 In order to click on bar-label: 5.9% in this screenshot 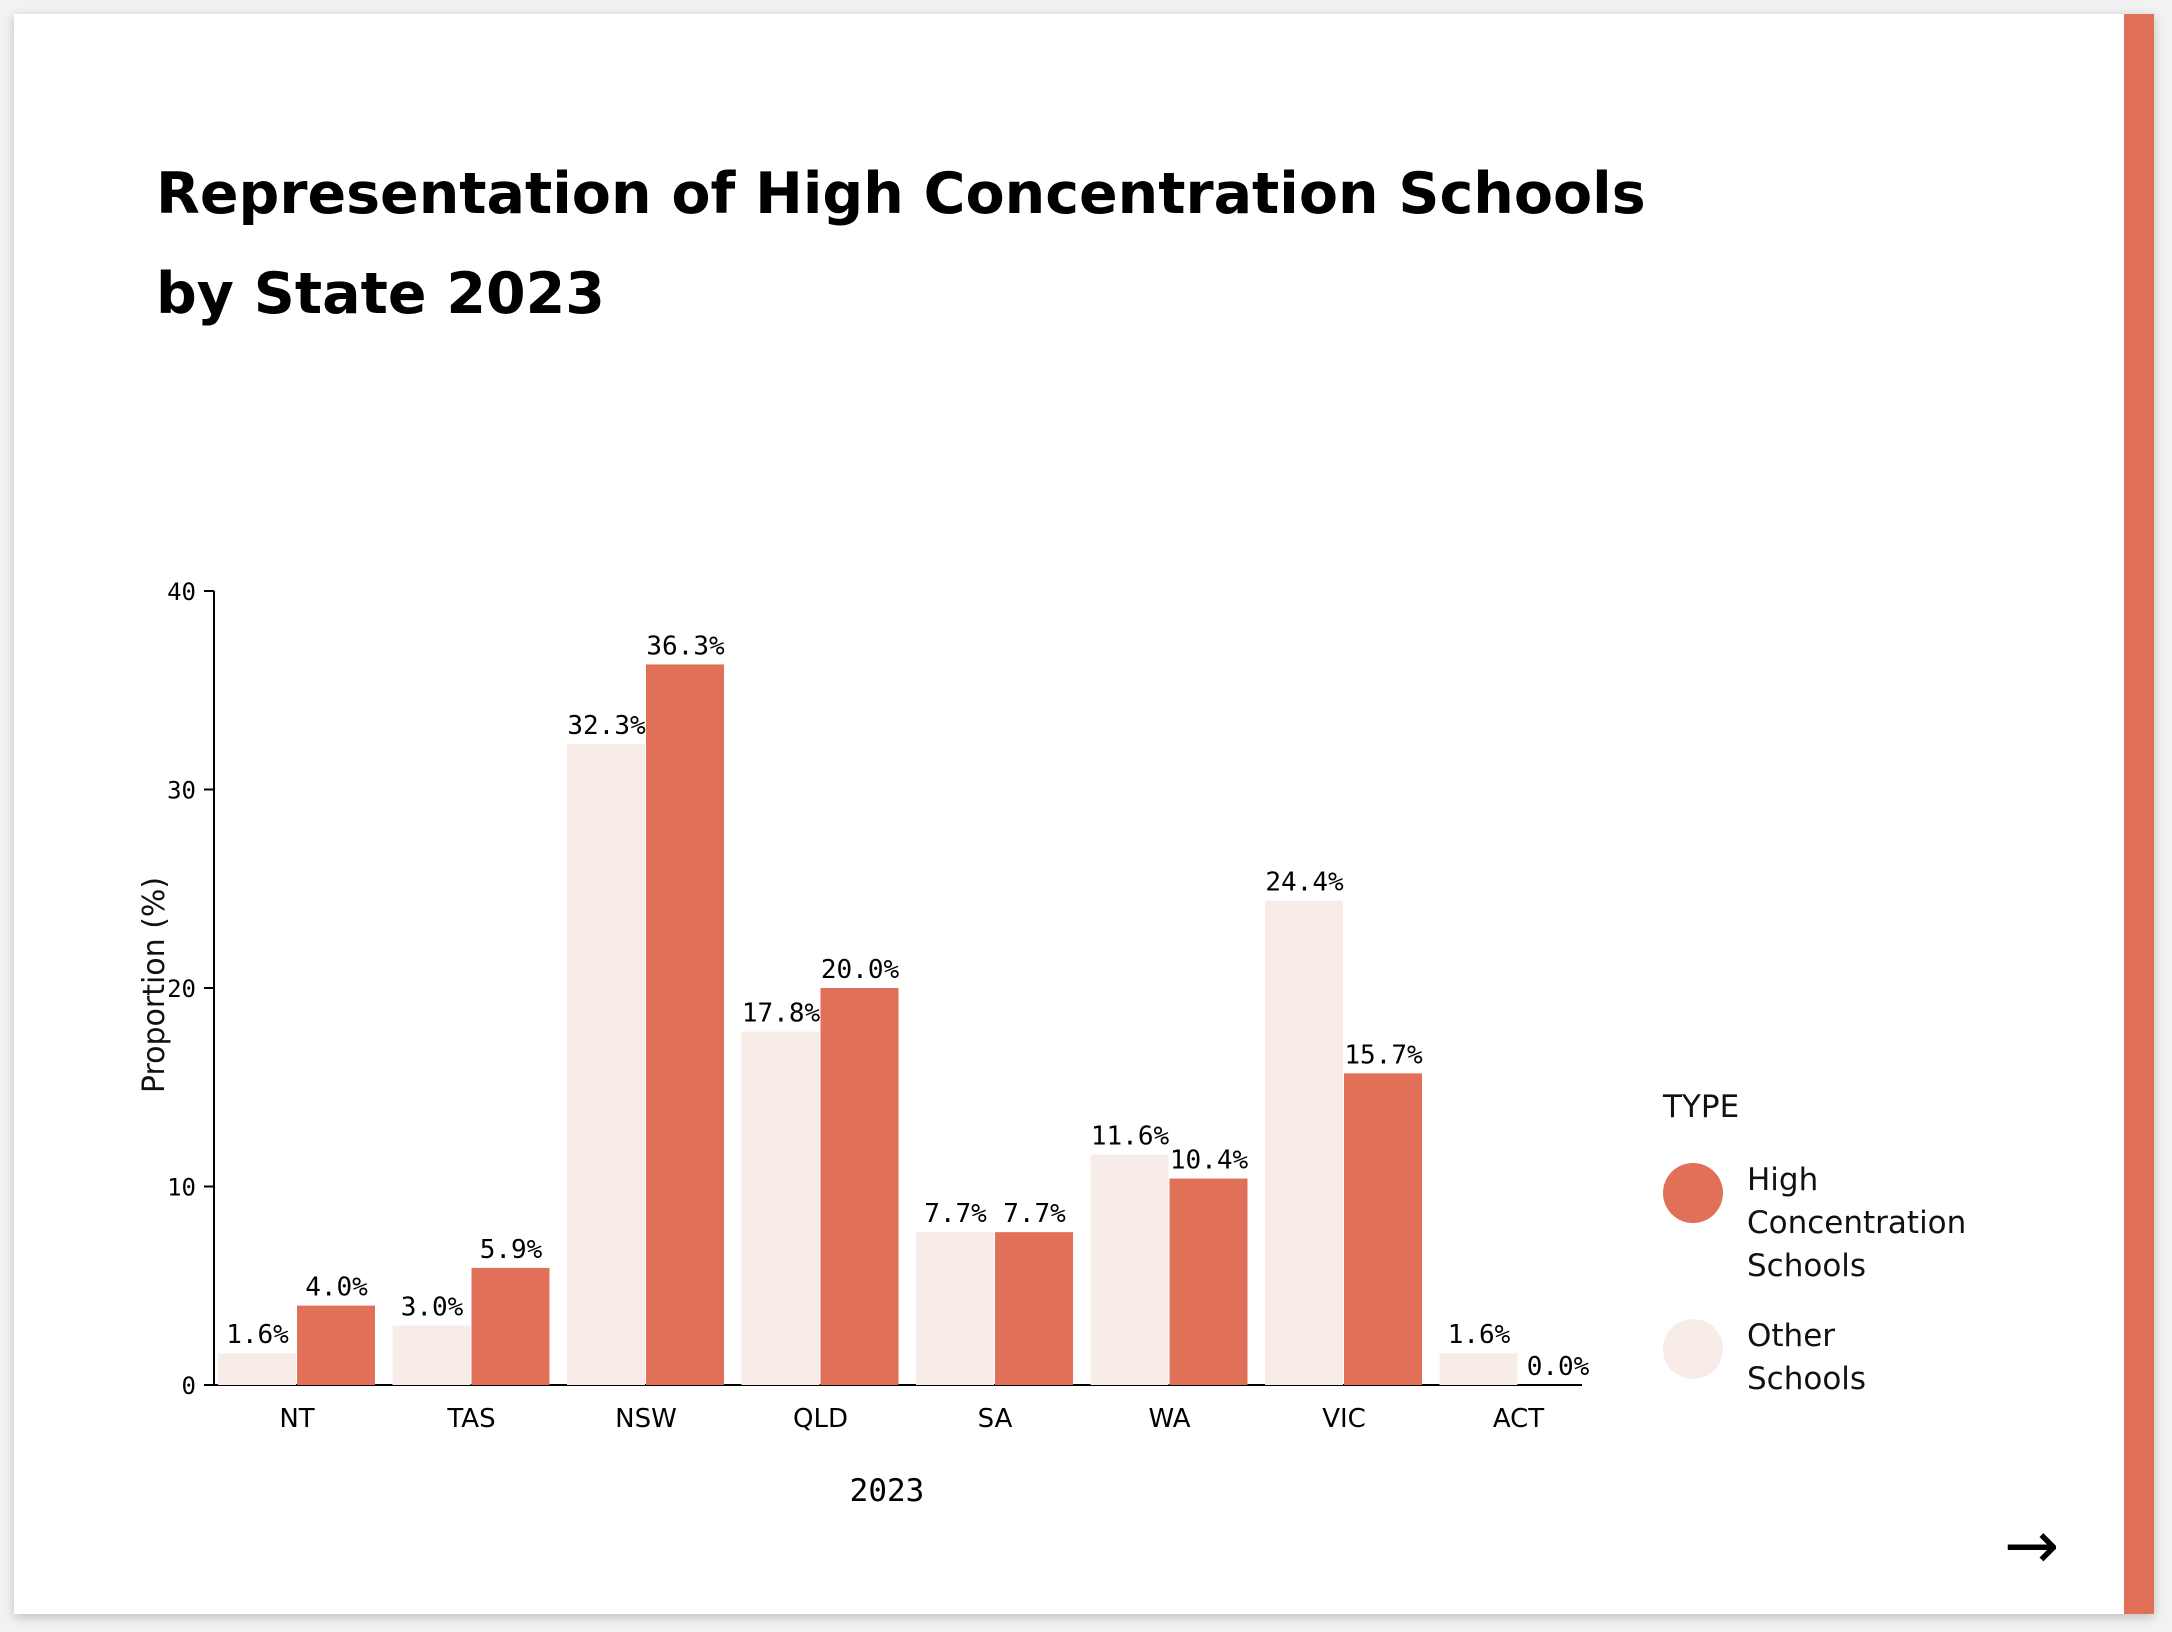, I will do `click(511, 1250)`.